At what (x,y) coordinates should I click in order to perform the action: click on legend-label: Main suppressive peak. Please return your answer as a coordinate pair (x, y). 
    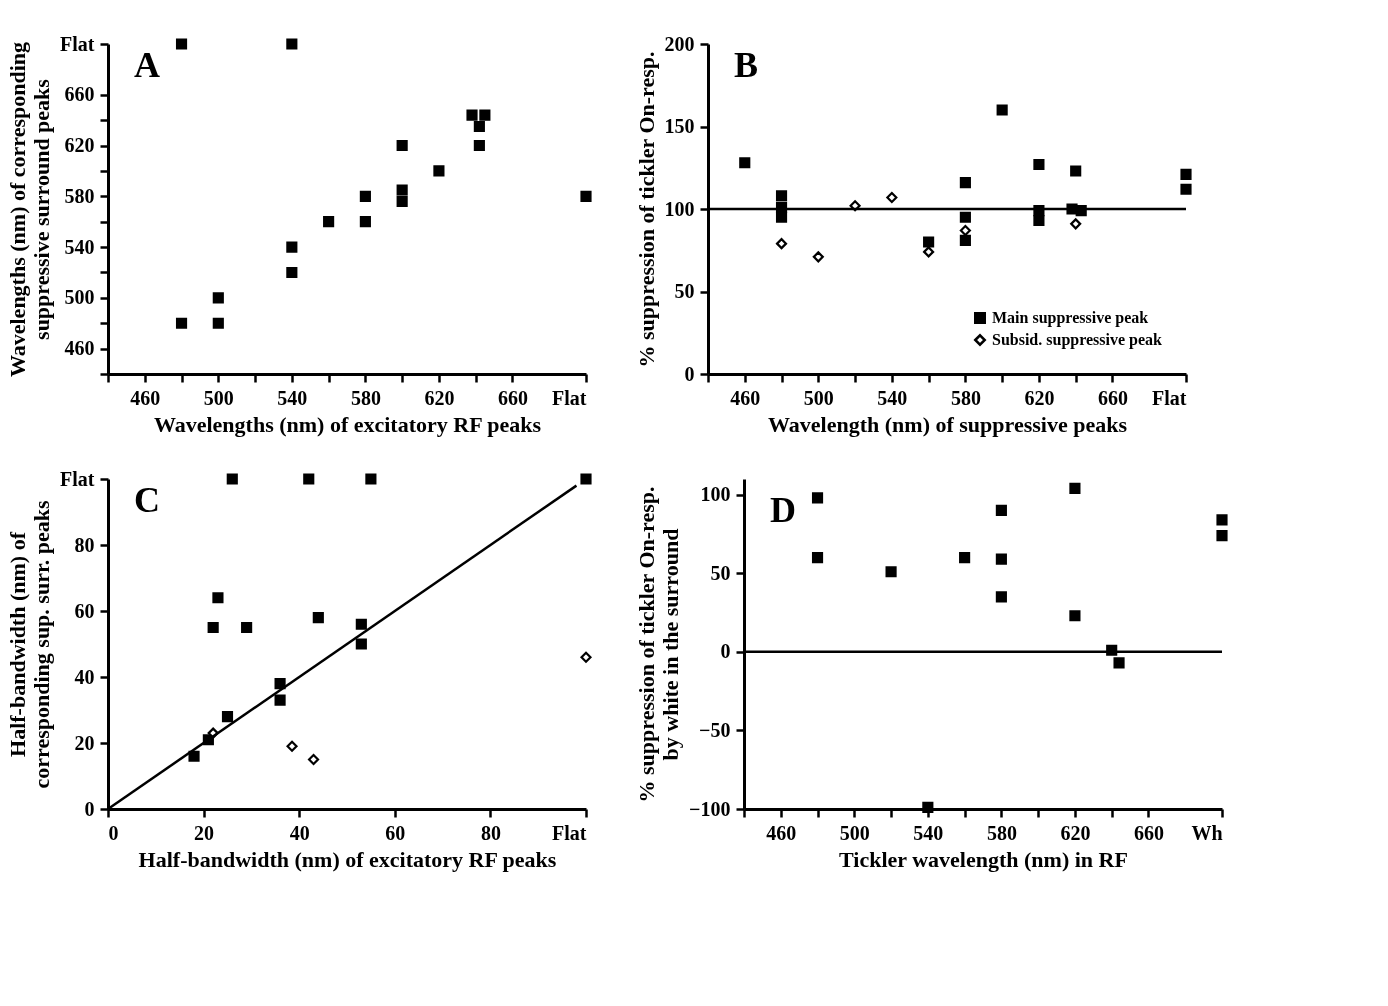
    Looking at the image, I should click on (1070, 318).